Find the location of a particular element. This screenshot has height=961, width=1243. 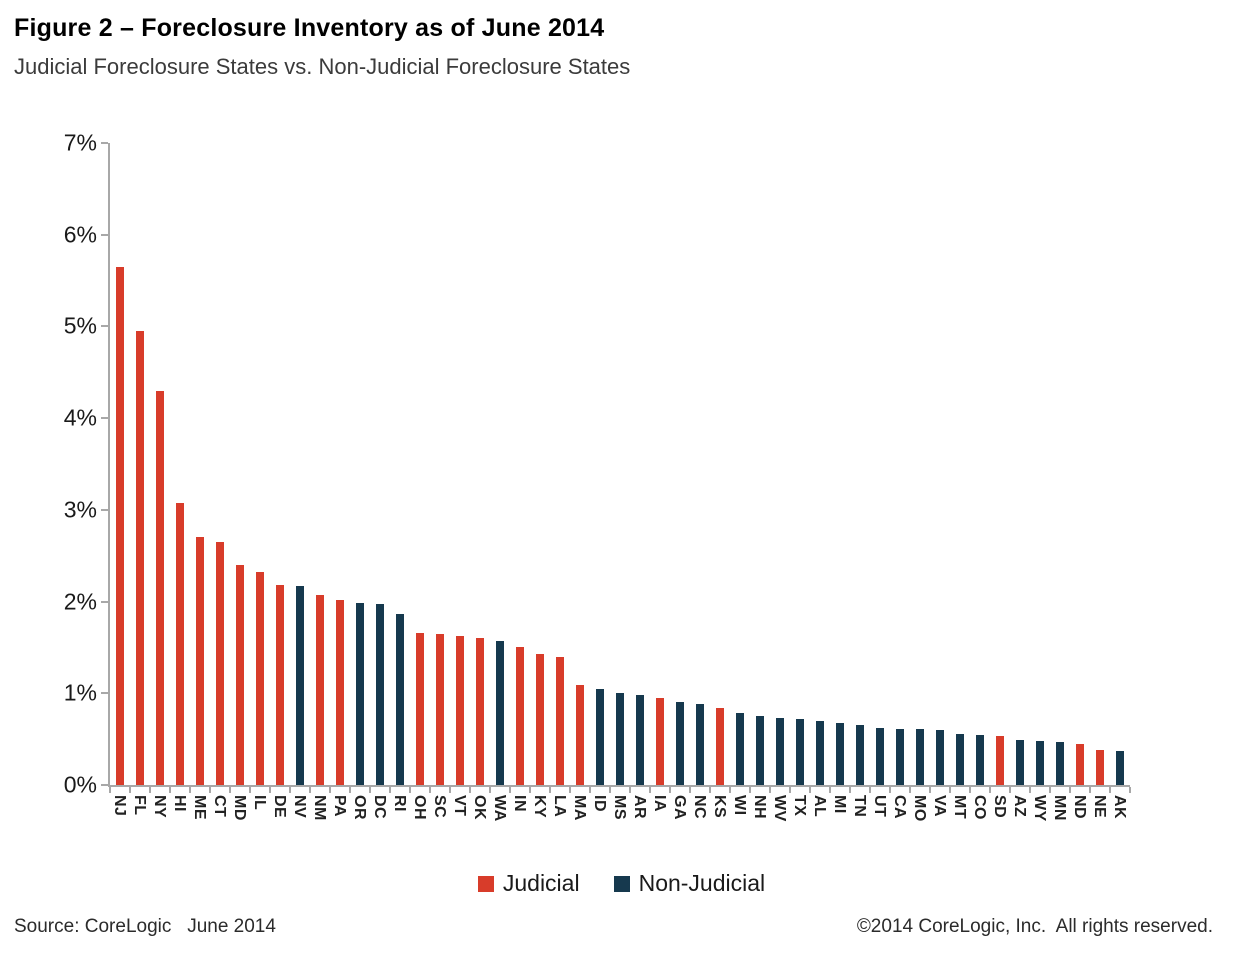

x-axis-label-SC: SC is located at coordinates (439, 807).